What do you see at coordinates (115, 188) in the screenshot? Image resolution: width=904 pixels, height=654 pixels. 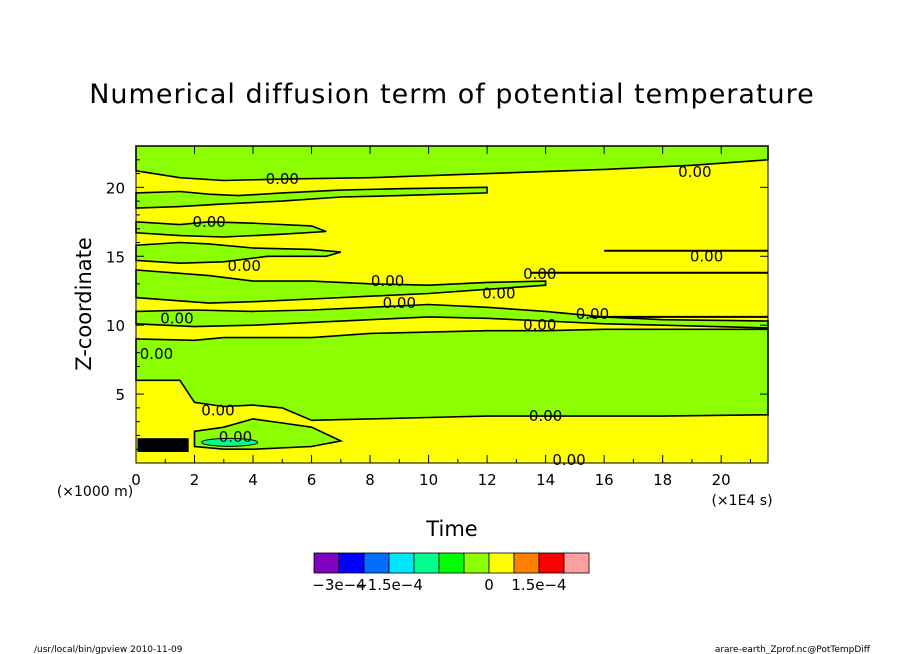 I see `y-tick-label: 20` at bounding box center [115, 188].